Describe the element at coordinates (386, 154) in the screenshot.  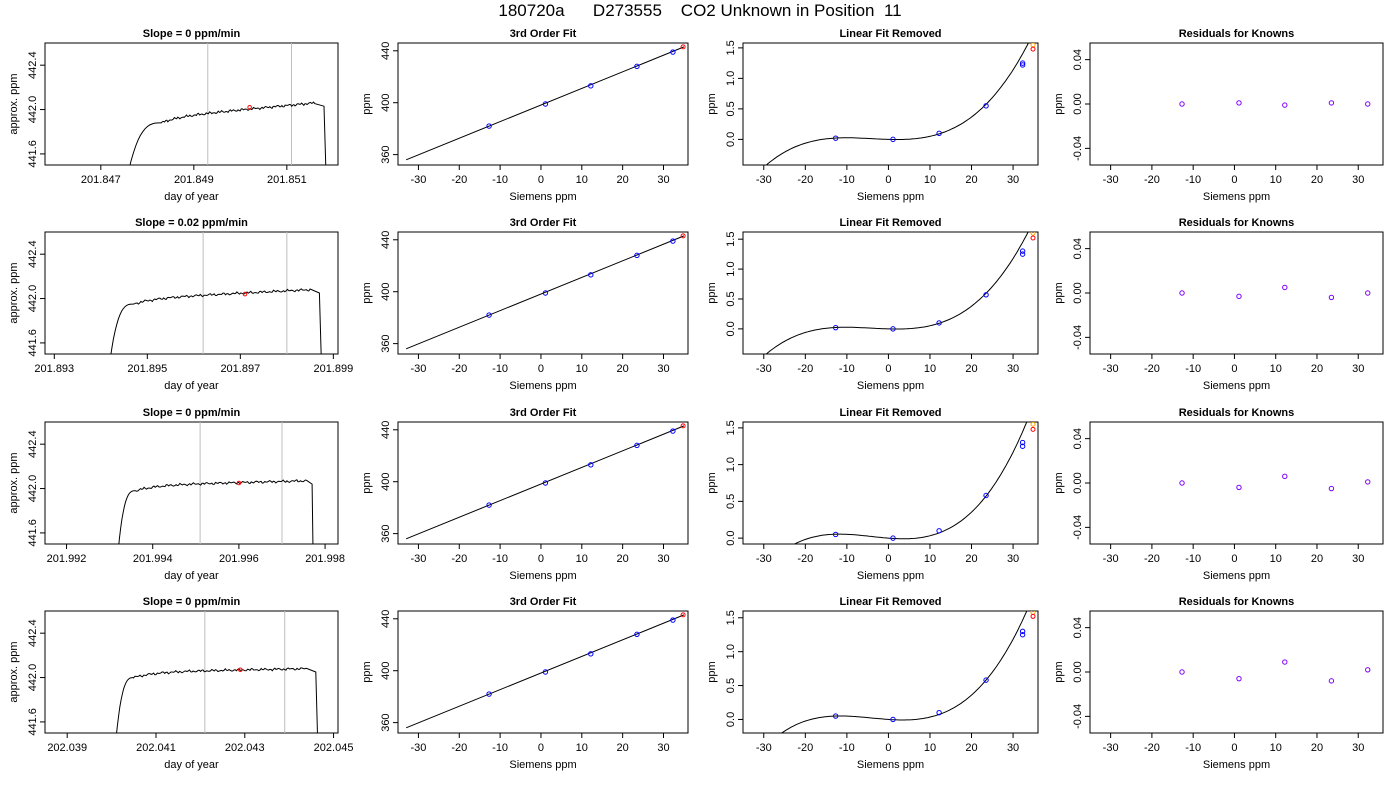
I see `y-tick-label: 360` at that location.